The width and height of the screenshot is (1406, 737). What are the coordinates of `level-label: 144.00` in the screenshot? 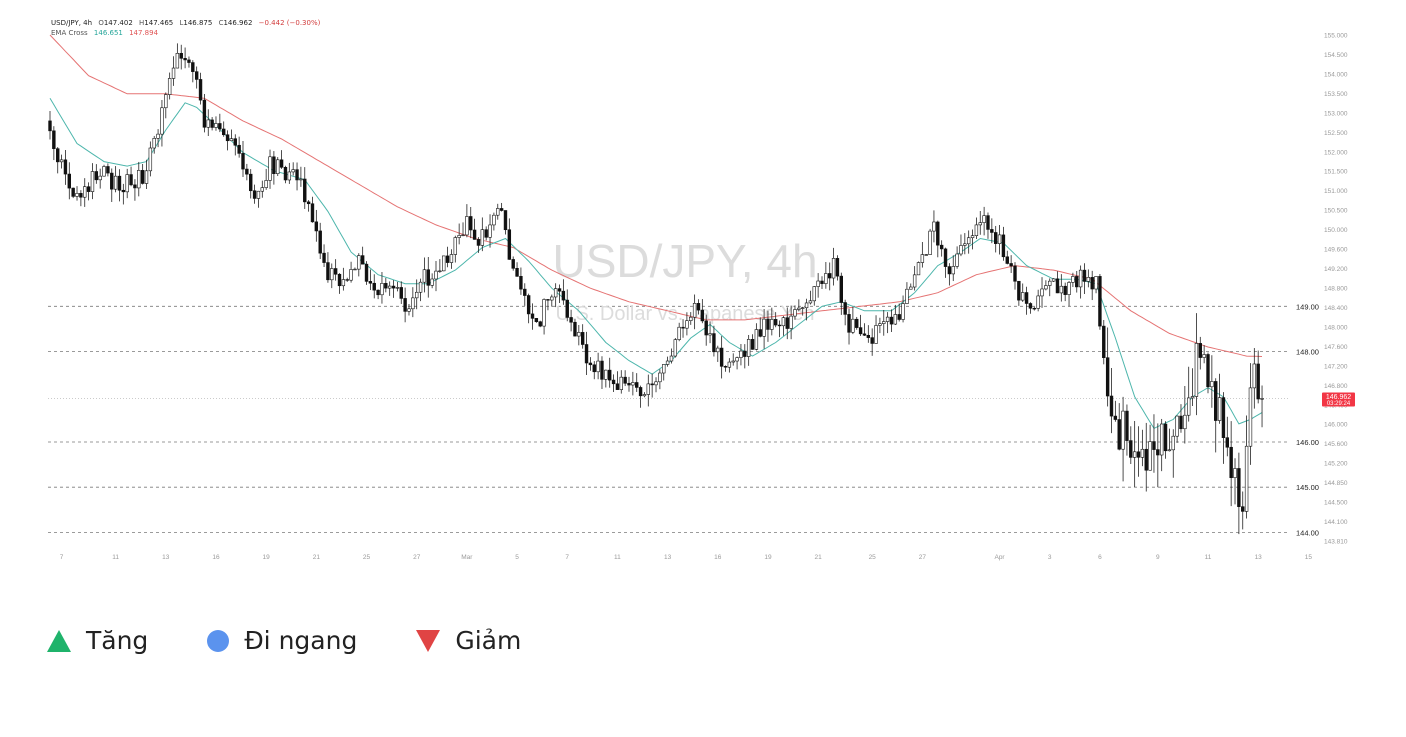 It's located at (1307, 532).